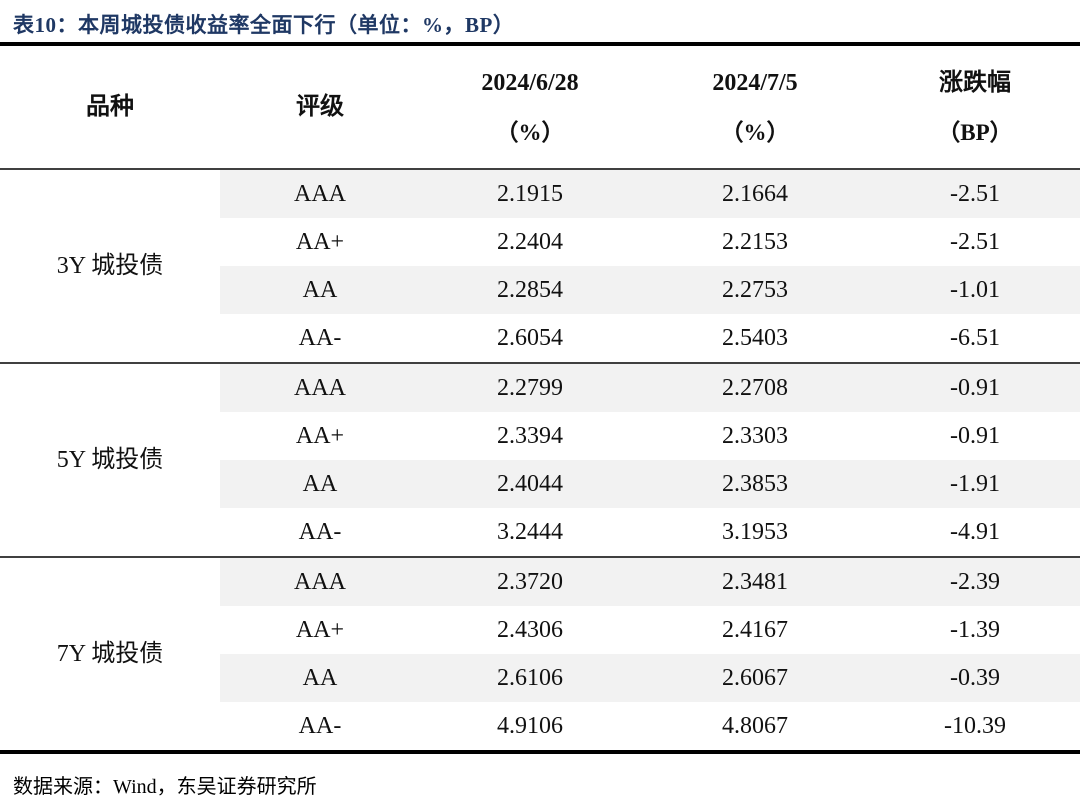 The image size is (1080, 809). What do you see at coordinates (975, 132) in the screenshot?
I see `header-change-unit-label: （BP）` at bounding box center [975, 132].